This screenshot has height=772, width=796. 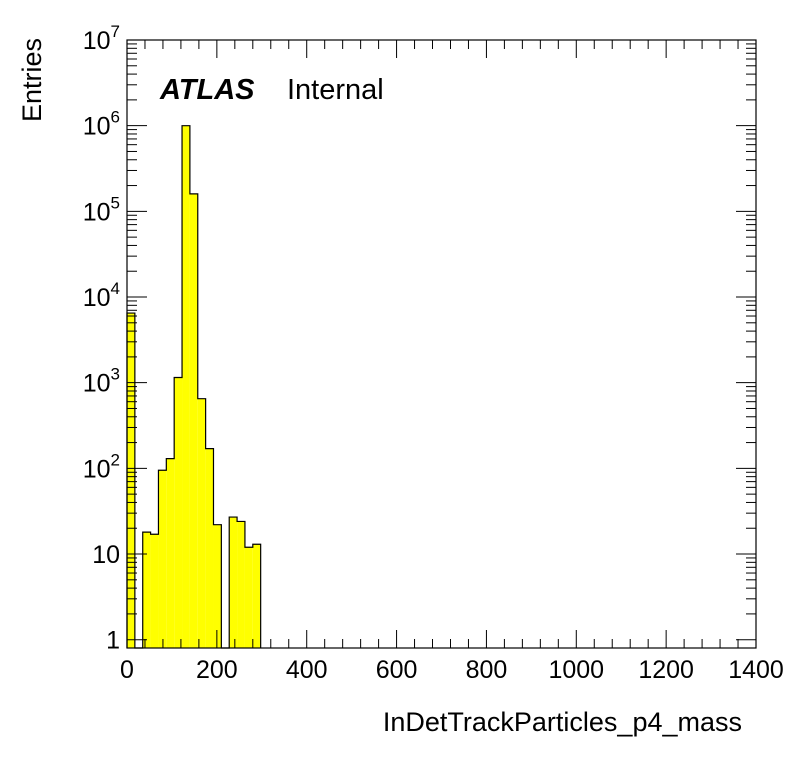 What do you see at coordinates (666, 670) in the screenshot?
I see `x-tick-label: 1200` at bounding box center [666, 670].